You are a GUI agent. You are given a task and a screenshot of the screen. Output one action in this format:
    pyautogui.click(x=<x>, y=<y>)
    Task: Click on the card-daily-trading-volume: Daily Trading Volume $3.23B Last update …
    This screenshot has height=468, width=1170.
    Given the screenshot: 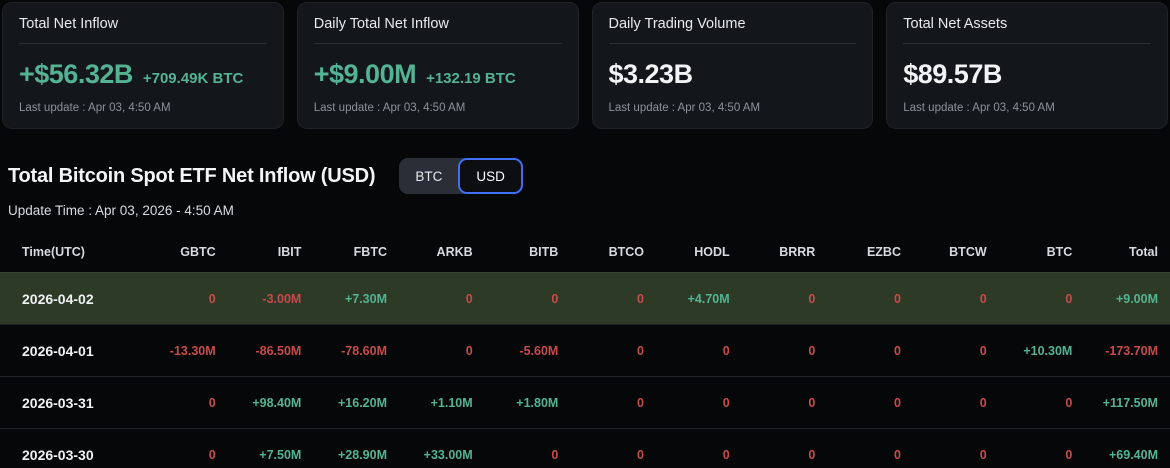 What is the action you would take?
    pyautogui.click(x=732, y=65)
    